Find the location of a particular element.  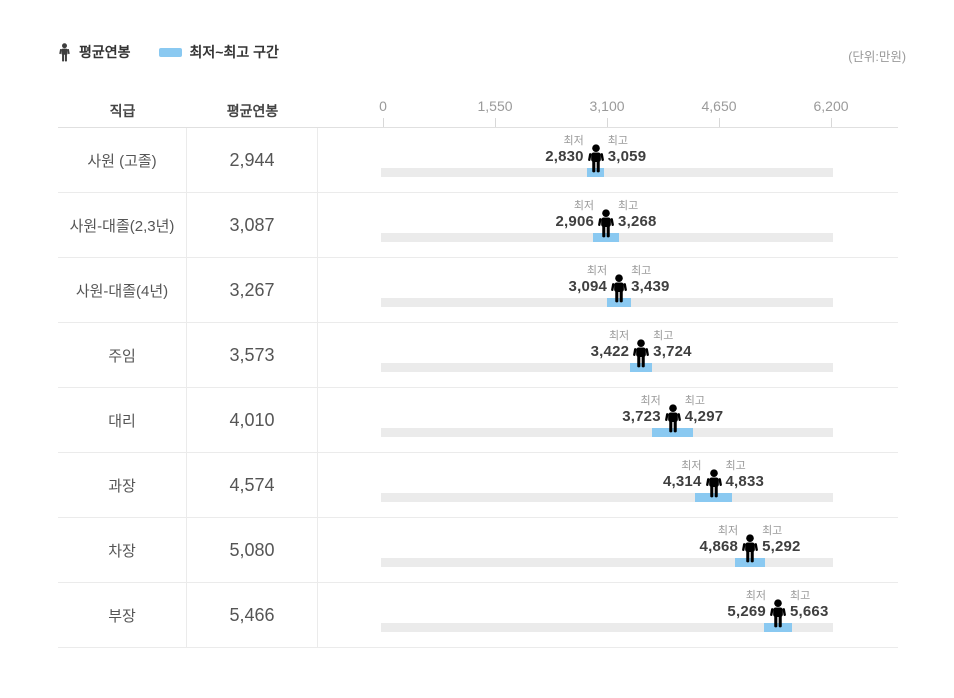

axis-header: 0 1,550 3,100 4,650 6,200 is located at coordinates (608, 110).